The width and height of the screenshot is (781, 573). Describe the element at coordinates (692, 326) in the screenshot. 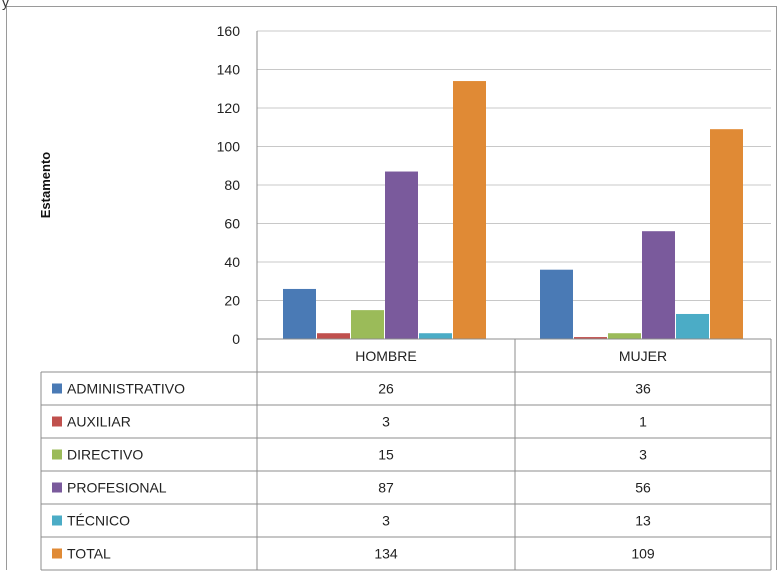

I see `bar-técnico-mujer` at that location.